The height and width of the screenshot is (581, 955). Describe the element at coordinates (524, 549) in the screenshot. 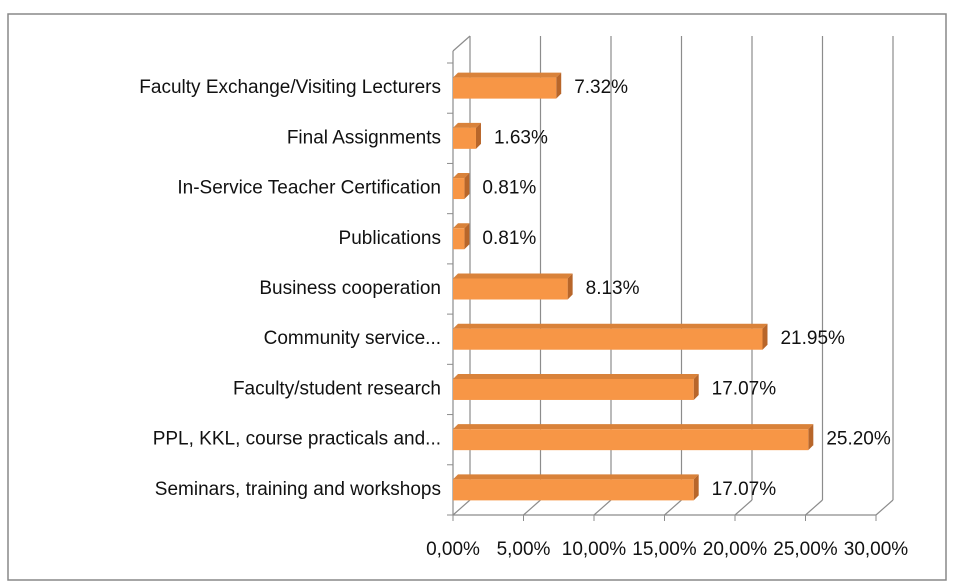

I see `x-tick-label: 5,00%` at that location.